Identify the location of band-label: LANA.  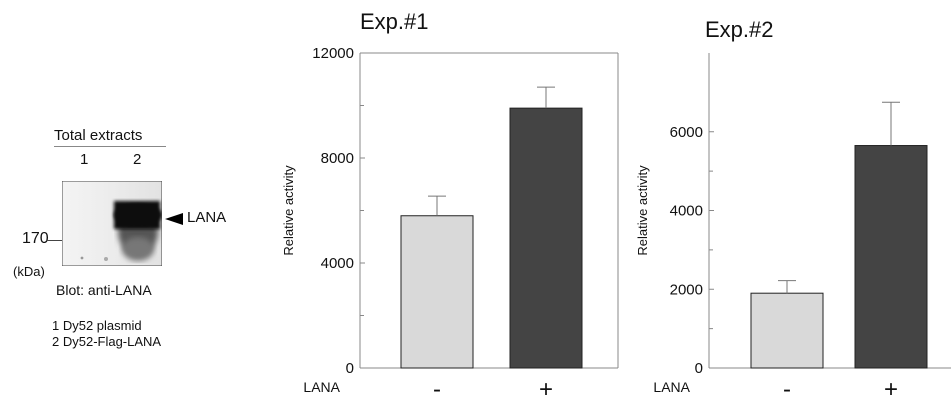
(207, 217).